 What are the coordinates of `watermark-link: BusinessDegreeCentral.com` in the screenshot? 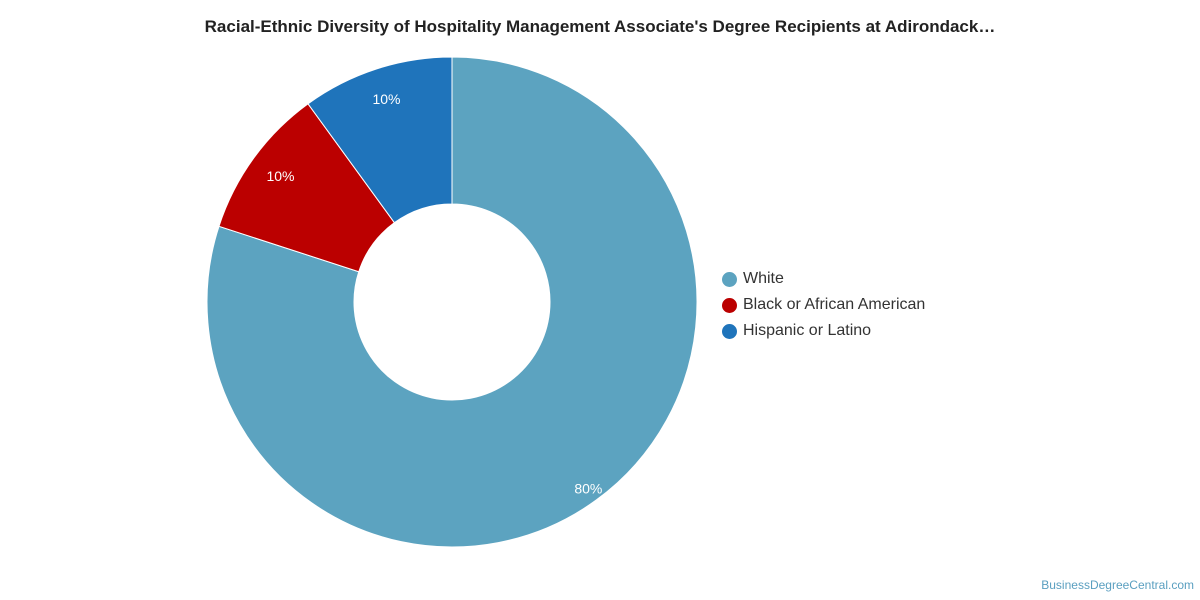 It's located at (1117, 585).